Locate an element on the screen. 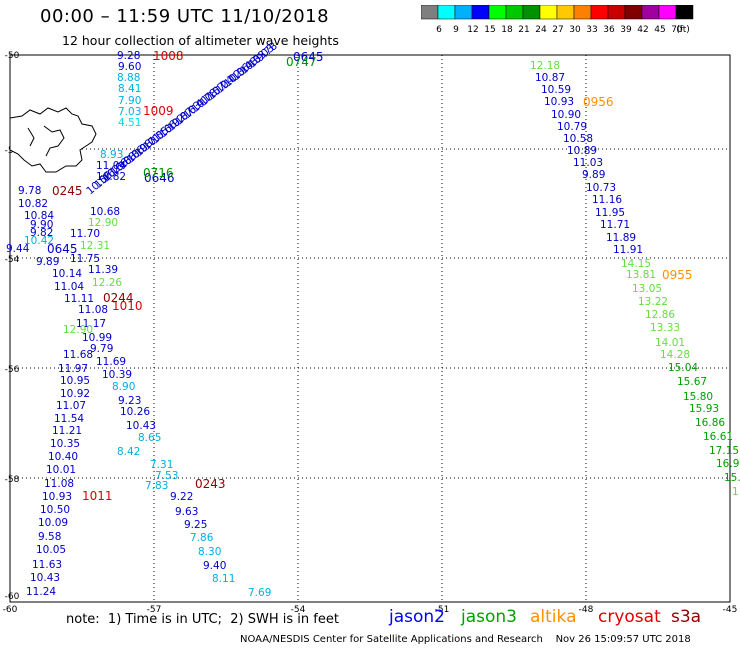 This screenshot has width=740, height=650. track-b-swh-value: 11.97 is located at coordinates (73, 369).